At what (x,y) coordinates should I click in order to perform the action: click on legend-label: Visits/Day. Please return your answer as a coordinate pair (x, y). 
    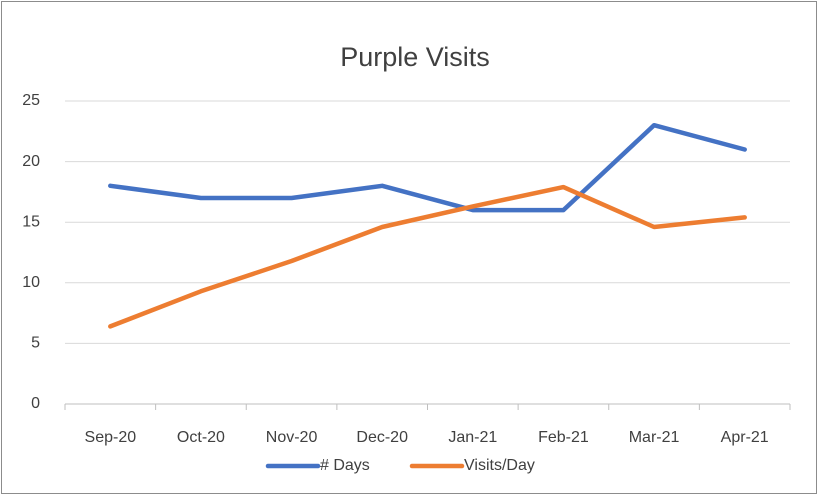
    Looking at the image, I should click on (499, 465).